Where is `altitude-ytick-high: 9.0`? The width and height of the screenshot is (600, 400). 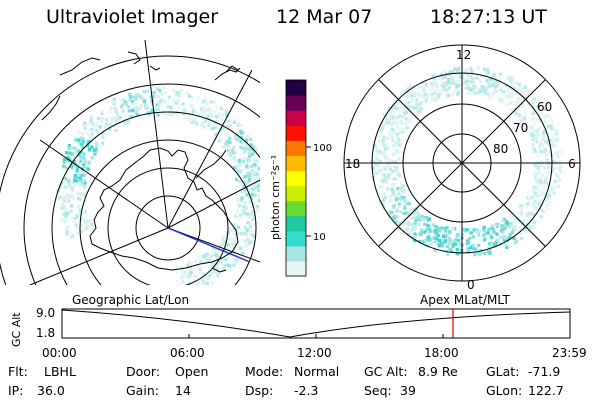
altitude-ytick-high: 9.0 is located at coordinates (45, 313).